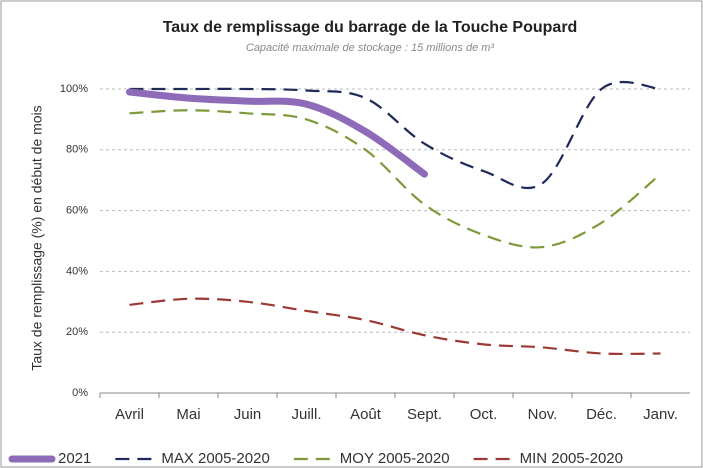 The width and height of the screenshot is (703, 468). What do you see at coordinates (601, 414) in the screenshot?
I see `x-tick-label: Déc.` at bounding box center [601, 414].